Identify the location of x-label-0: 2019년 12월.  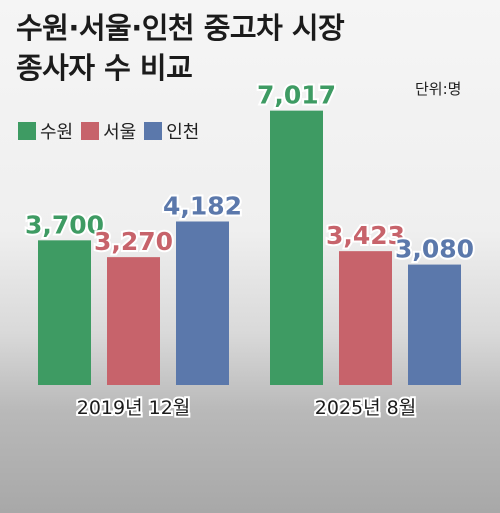
(134, 408).